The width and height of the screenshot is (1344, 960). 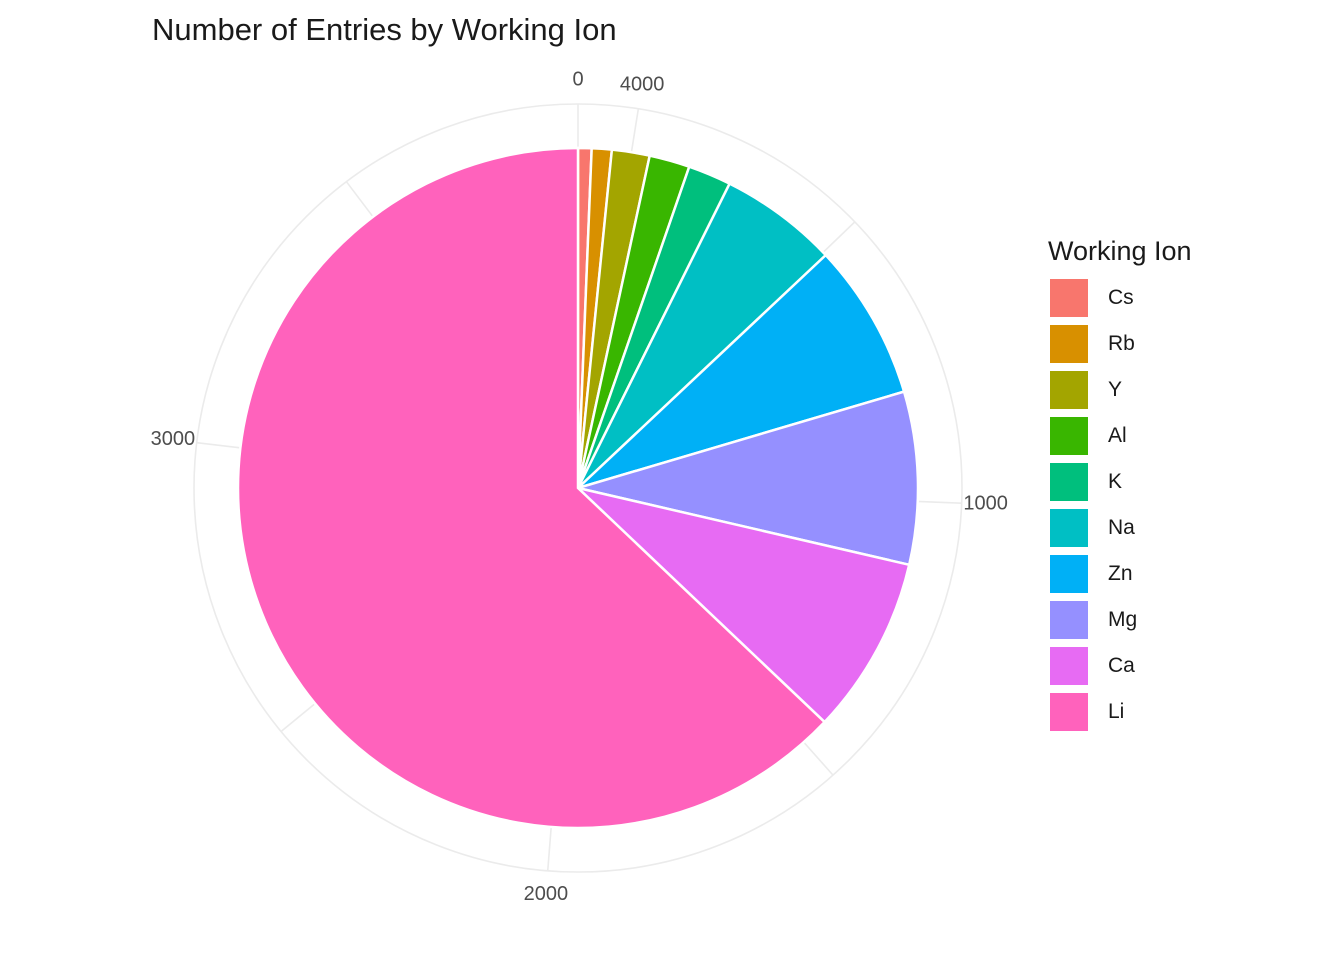 I want to click on angle-tick-label: 2000, so click(x=546, y=894).